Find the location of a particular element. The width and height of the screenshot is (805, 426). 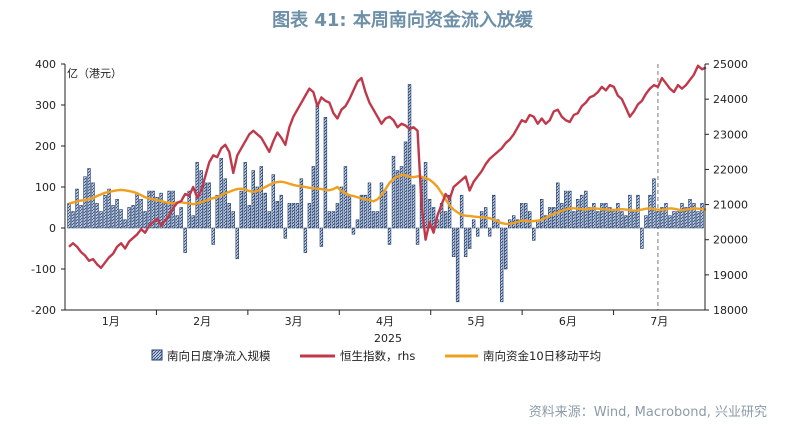

left-tick-label: 400 is located at coordinates (45, 64).